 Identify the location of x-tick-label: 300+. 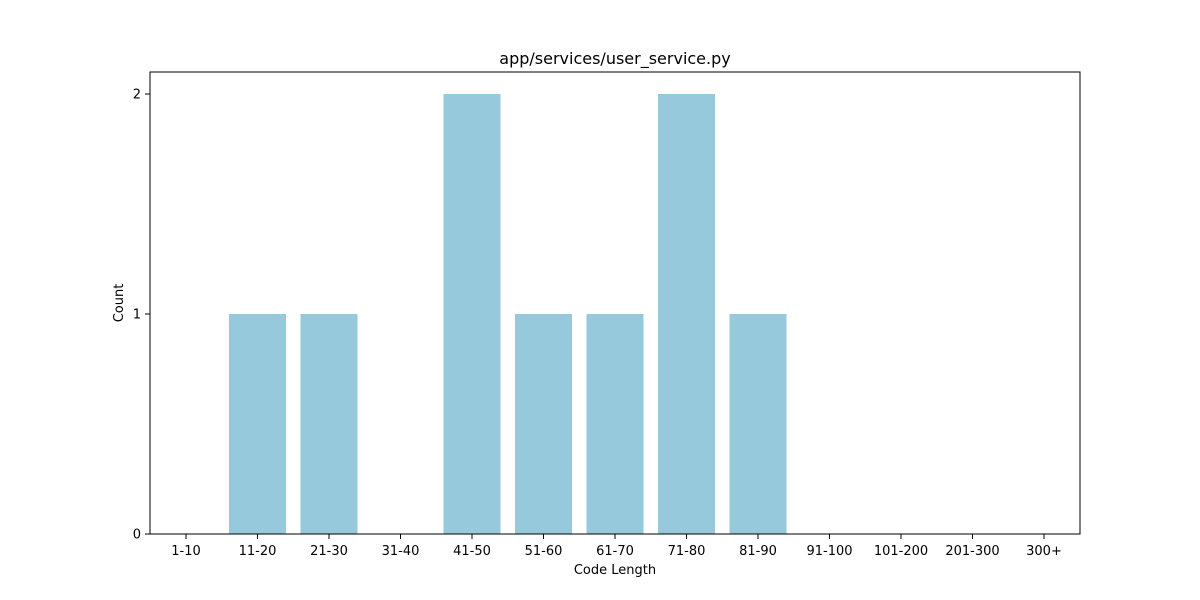
(1044, 551).